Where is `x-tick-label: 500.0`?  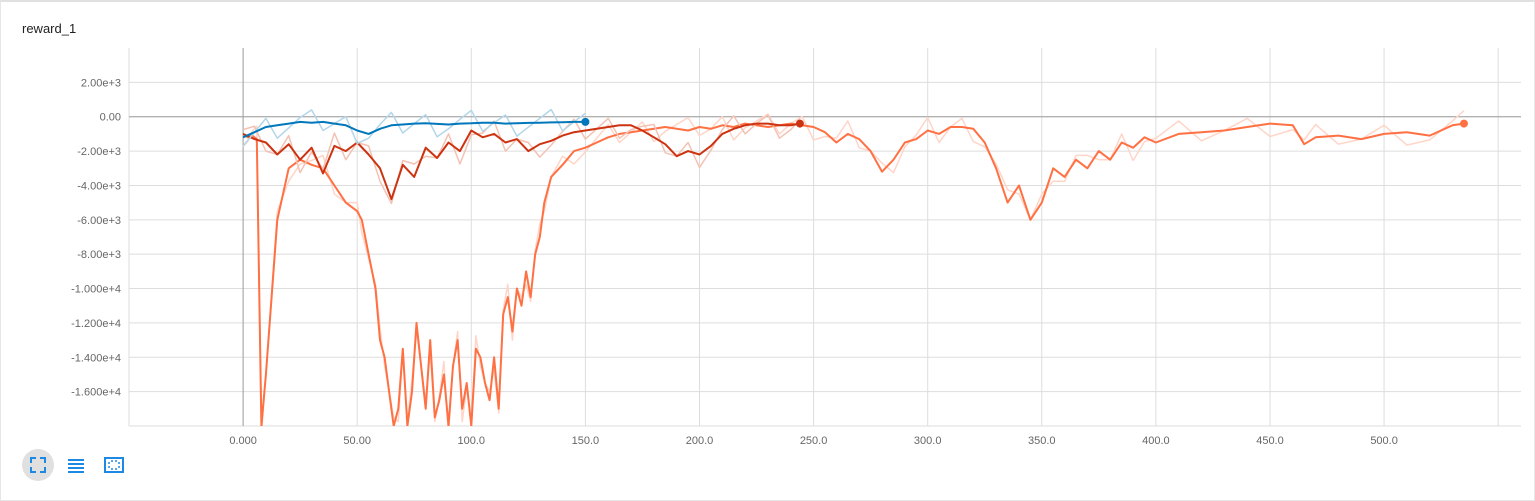 x-tick-label: 500.0 is located at coordinates (1384, 441).